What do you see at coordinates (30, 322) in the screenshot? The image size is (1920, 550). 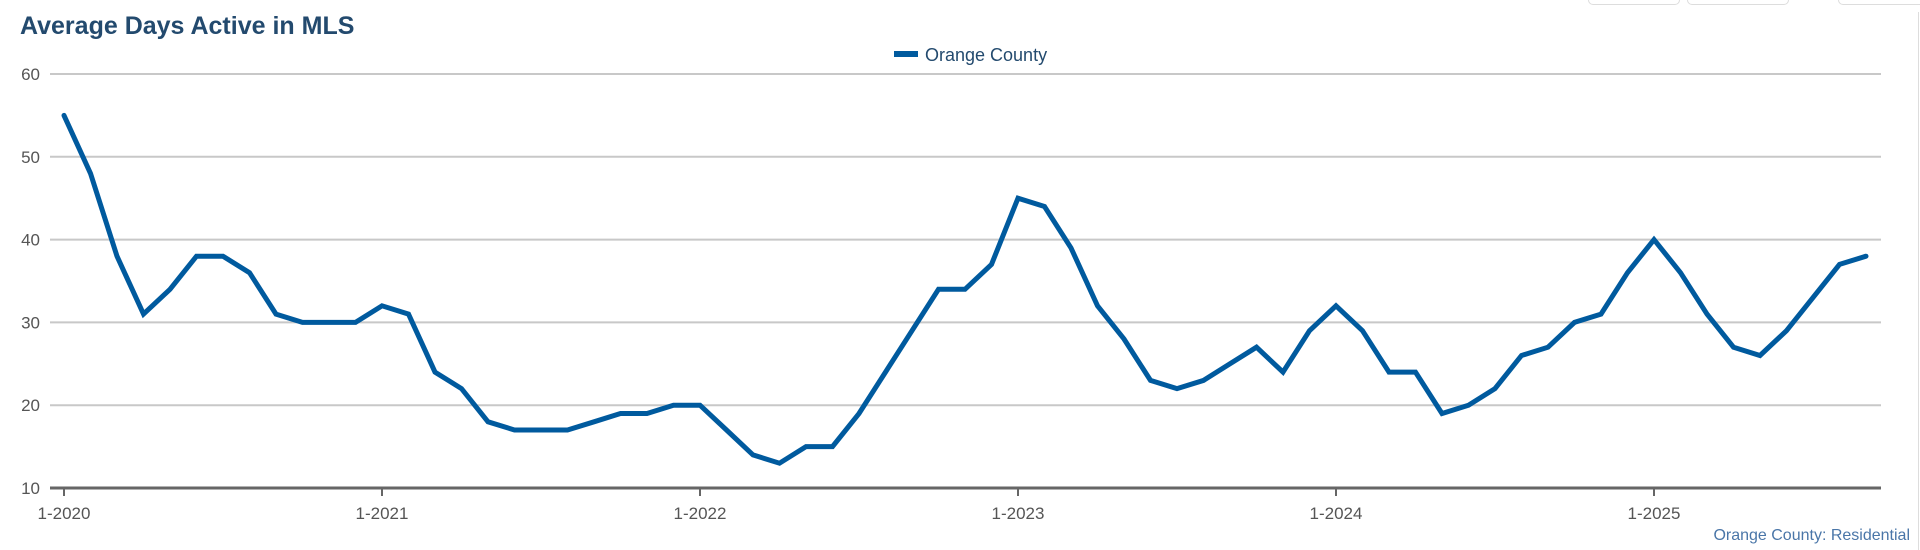 I see `y-tick-label: 30` at bounding box center [30, 322].